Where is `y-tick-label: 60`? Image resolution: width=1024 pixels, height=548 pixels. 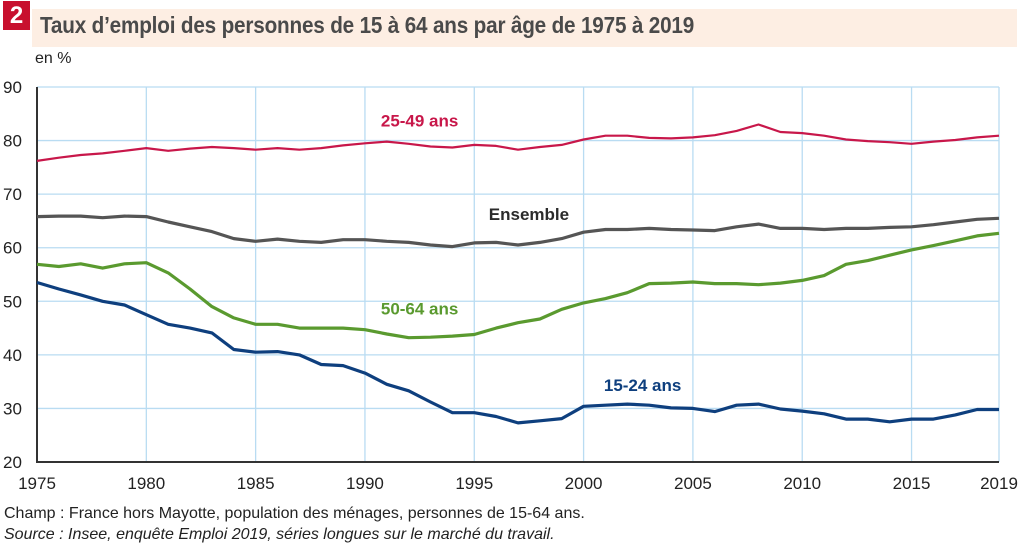 y-tick-label: 60 is located at coordinates (12, 248).